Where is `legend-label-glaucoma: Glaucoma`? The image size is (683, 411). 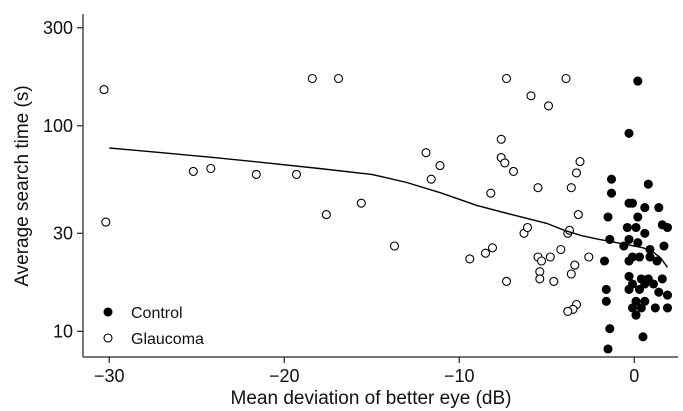
legend-label-glaucoma: Glaucoma is located at coordinates (167, 339).